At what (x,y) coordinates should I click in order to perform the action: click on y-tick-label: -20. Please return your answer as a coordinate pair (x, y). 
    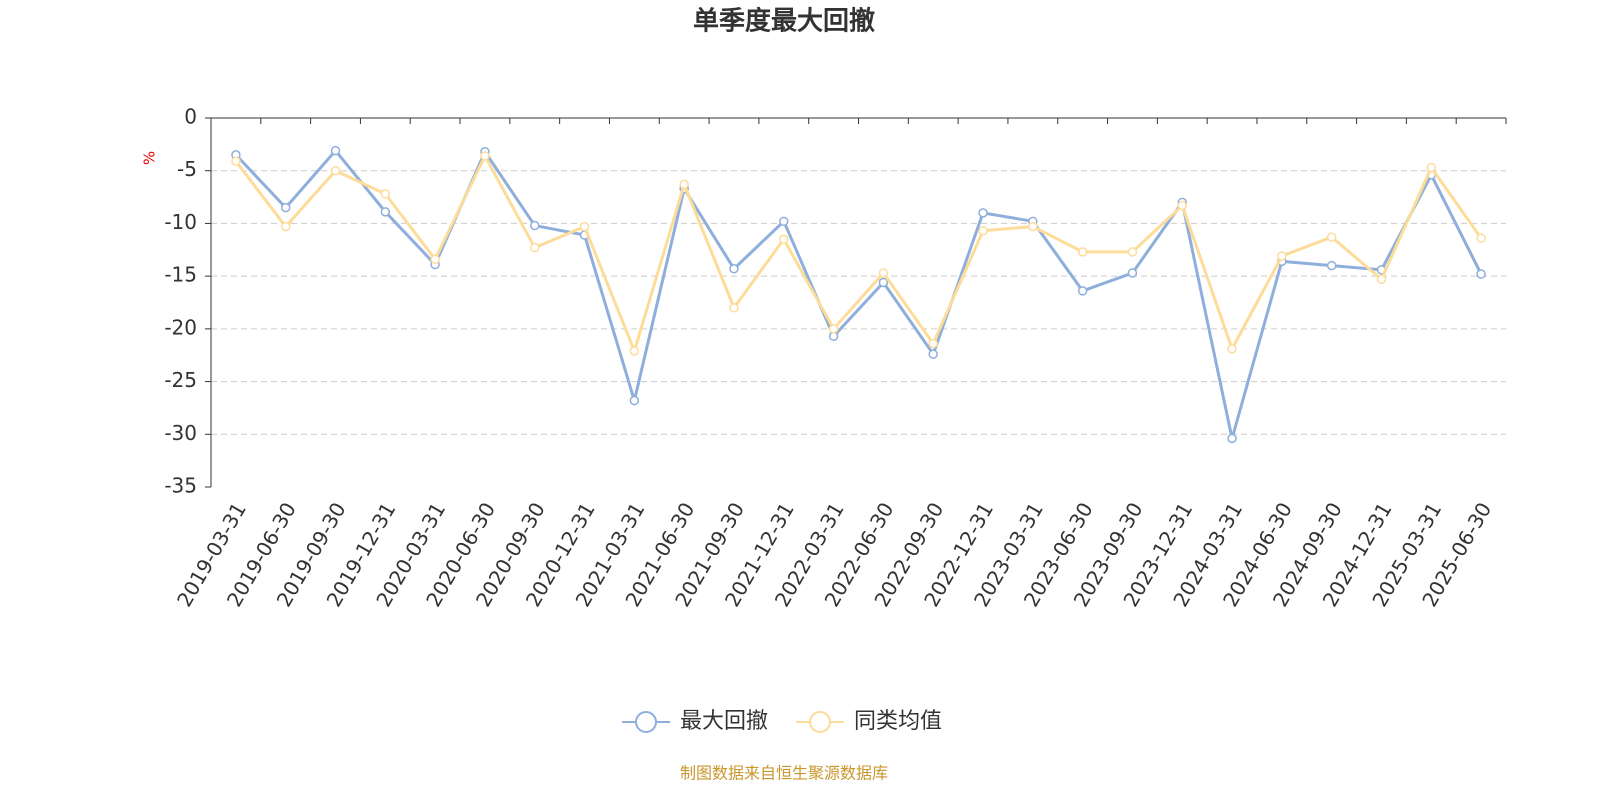
    Looking at the image, I should click on (180, 327).